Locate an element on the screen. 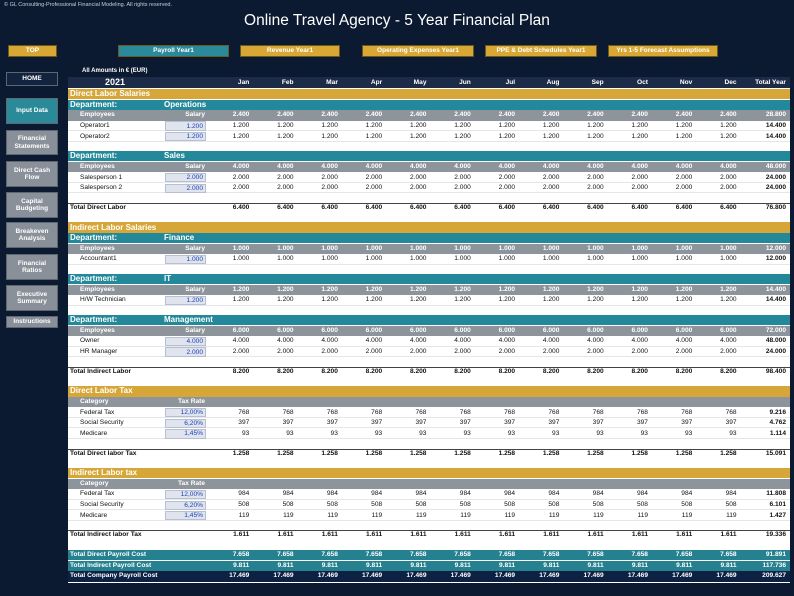 This screenshot has height=596, width=794. input-cell: 1.000 is located at coordinates (185, 259).